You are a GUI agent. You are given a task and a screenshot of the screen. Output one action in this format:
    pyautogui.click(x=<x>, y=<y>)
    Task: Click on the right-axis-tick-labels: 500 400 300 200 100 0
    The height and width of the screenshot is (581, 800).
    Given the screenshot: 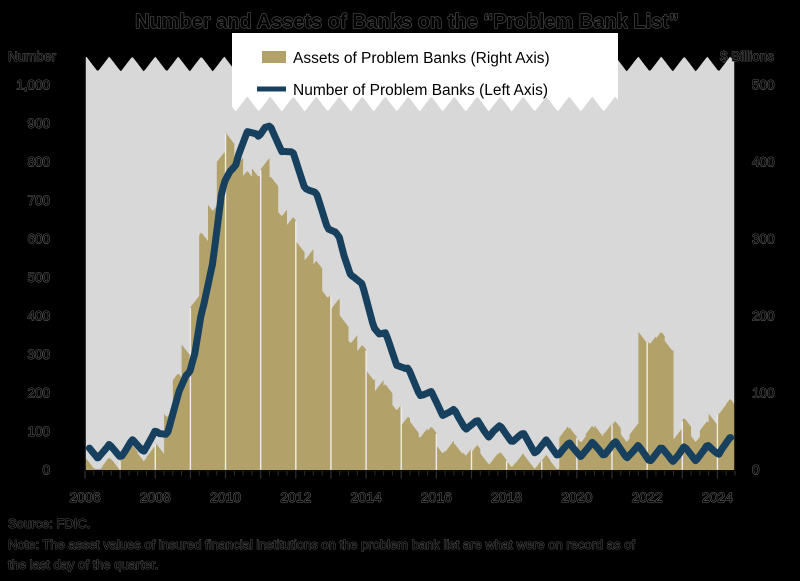 What is the action you would take?
    pyautogui.click(x=763, y=277)
    